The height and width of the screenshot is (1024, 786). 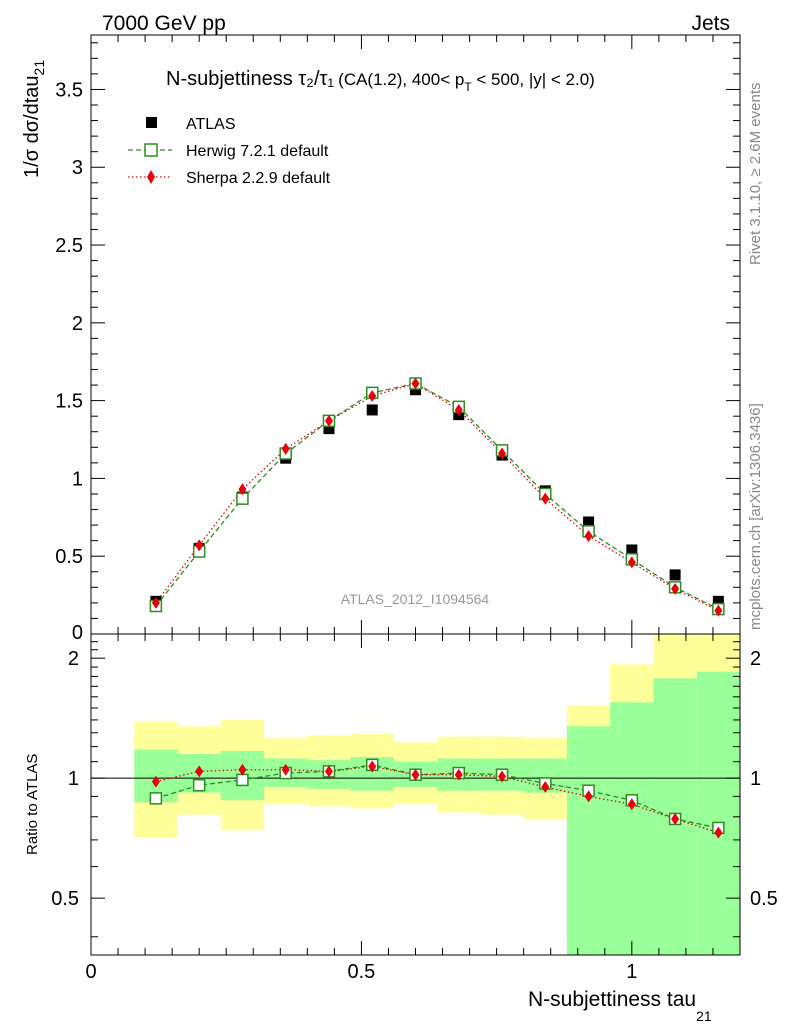 I want to click on main-y-tick-label: 1, so click(x=77, y=479).